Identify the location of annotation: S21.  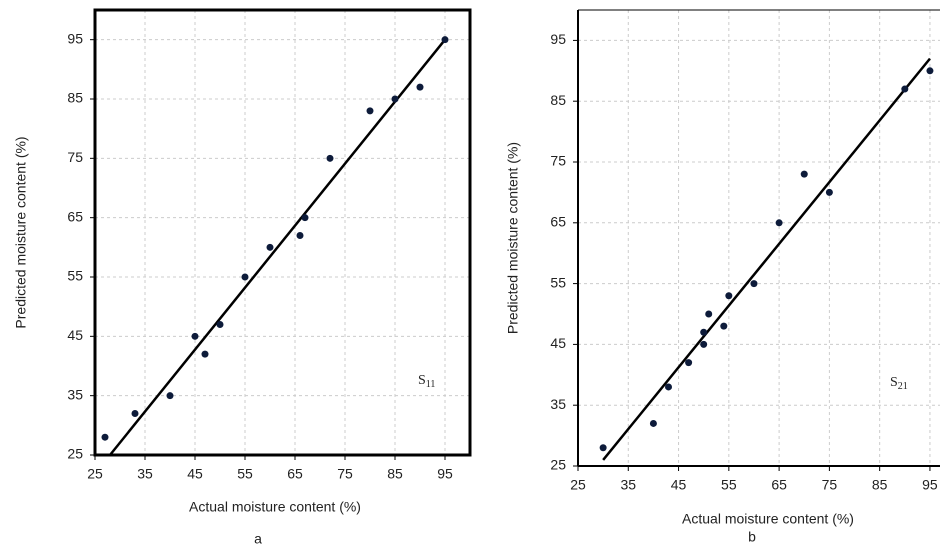
(899, 383).